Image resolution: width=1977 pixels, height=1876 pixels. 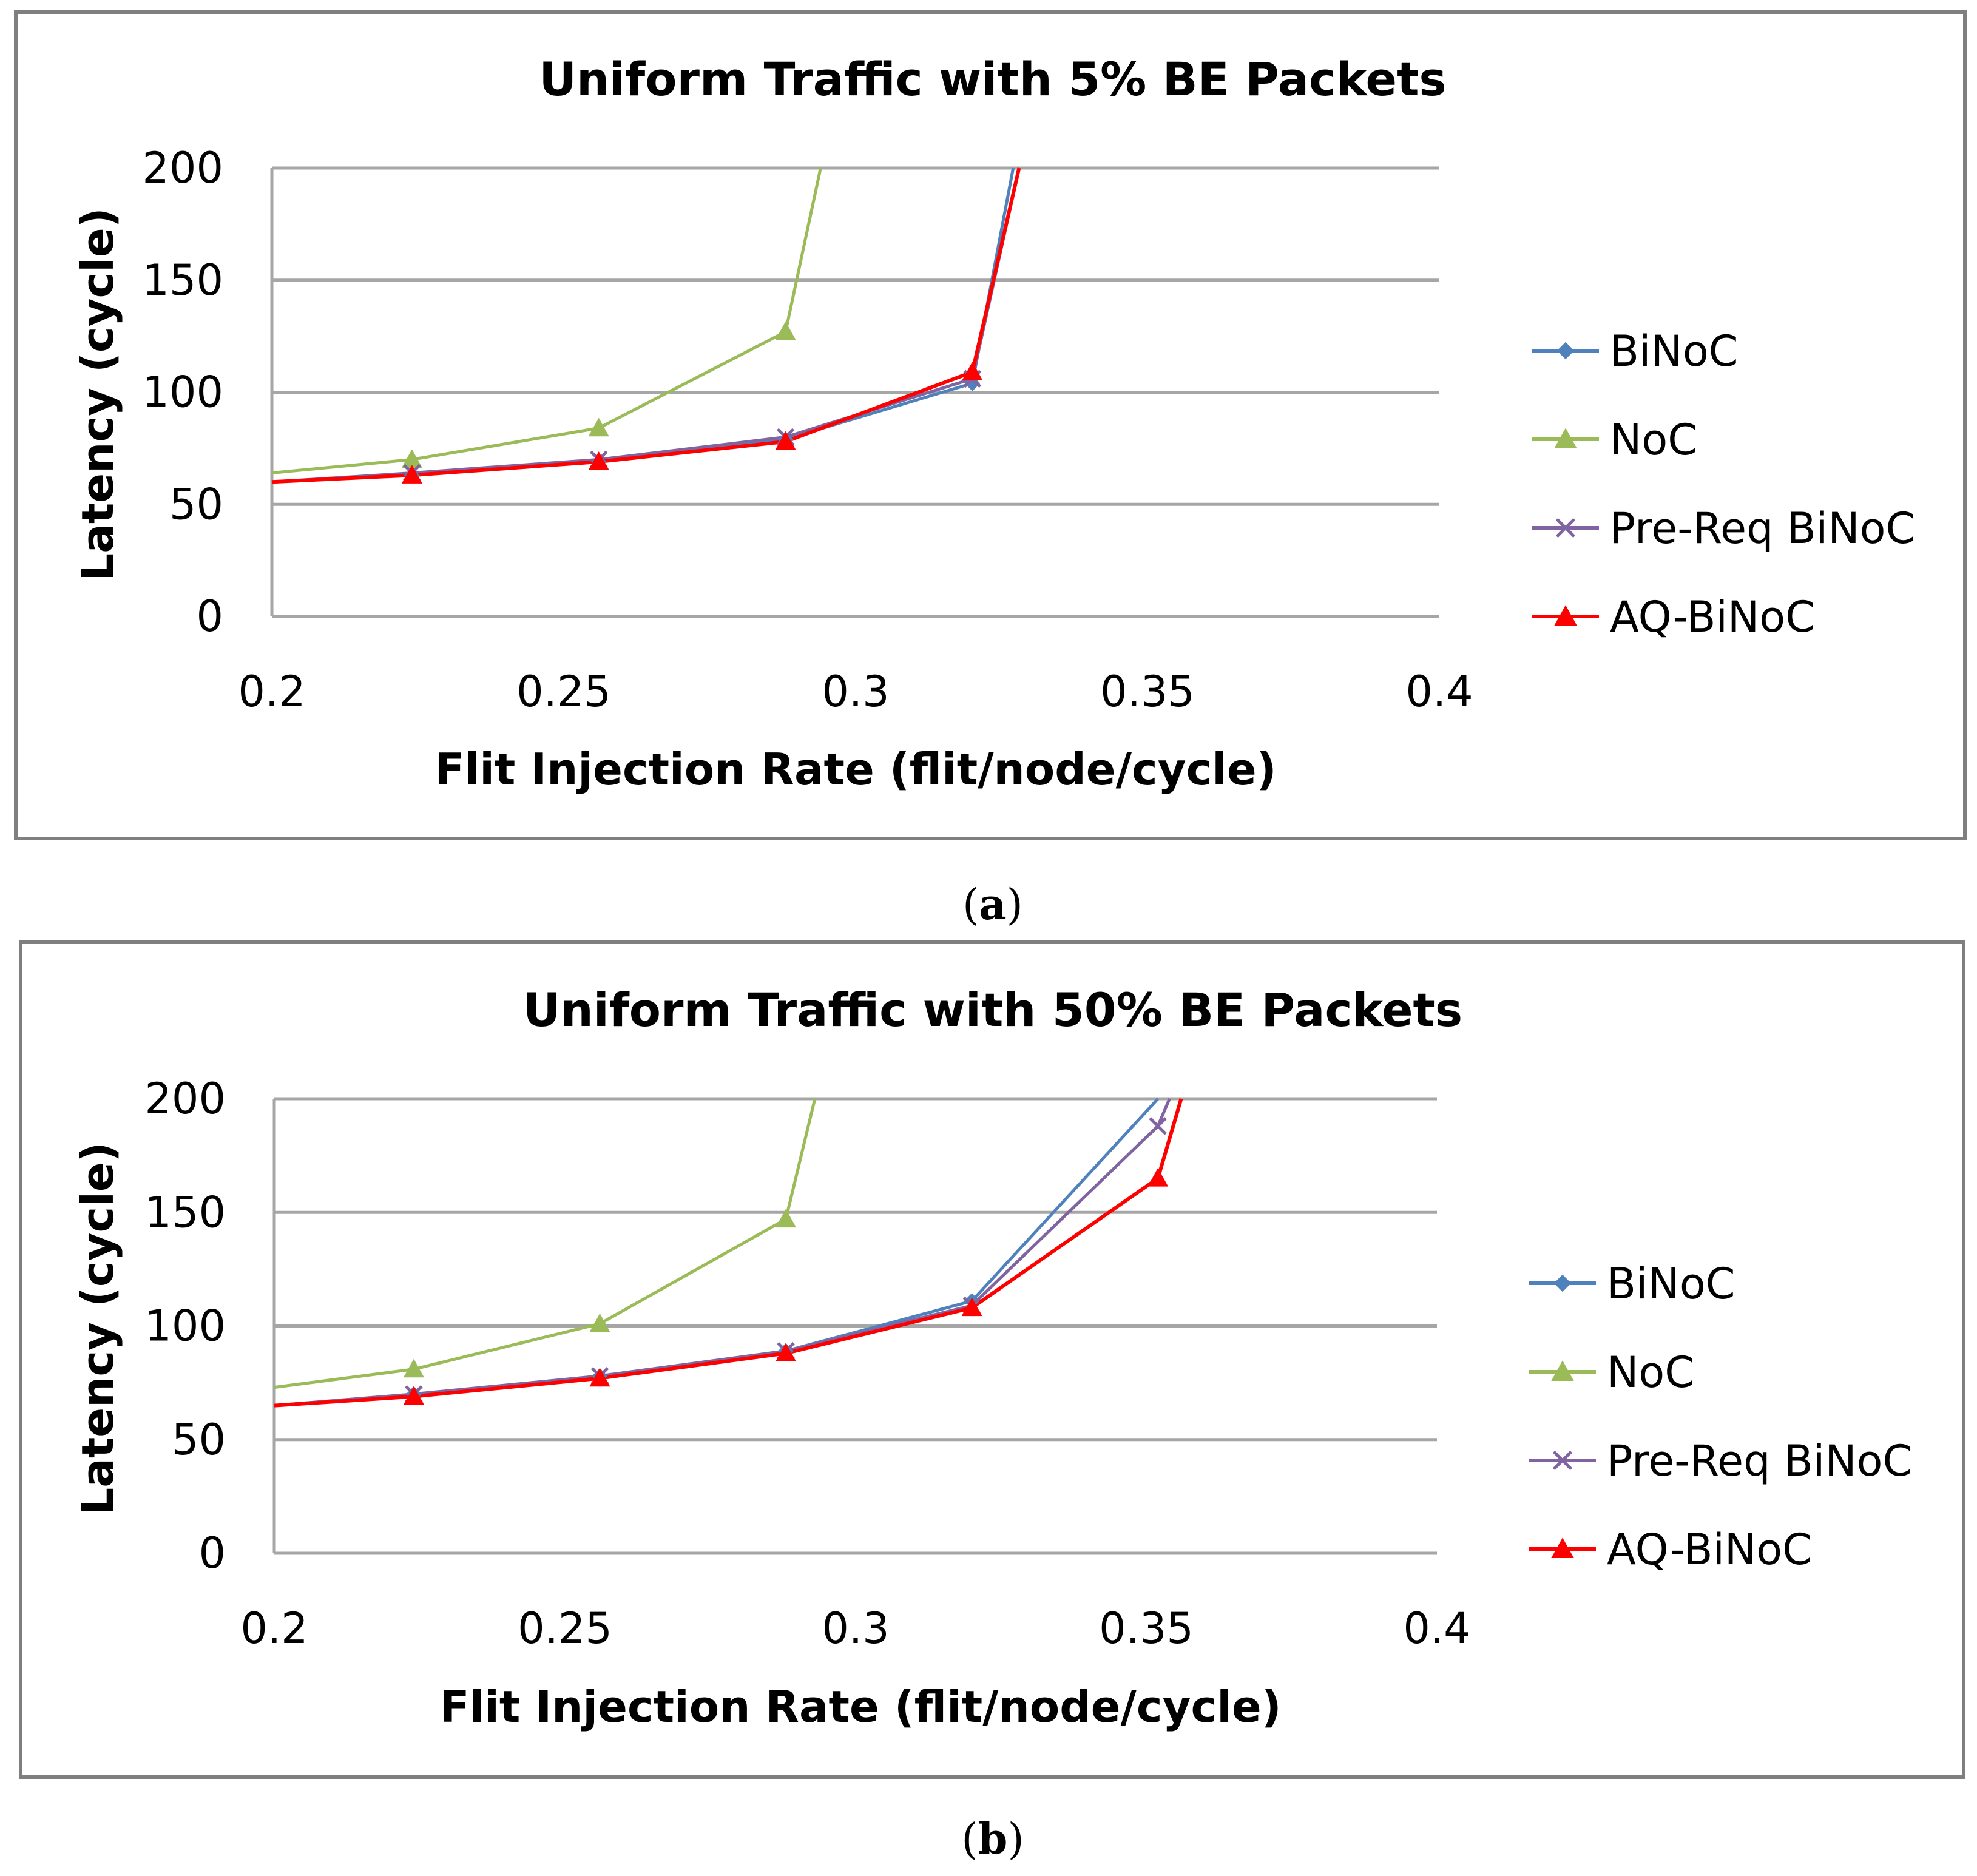 I want to click on chart-b-x-axis-label: Flit Injection Rate (flit/node/cycle), so click(x=860, y=1706).